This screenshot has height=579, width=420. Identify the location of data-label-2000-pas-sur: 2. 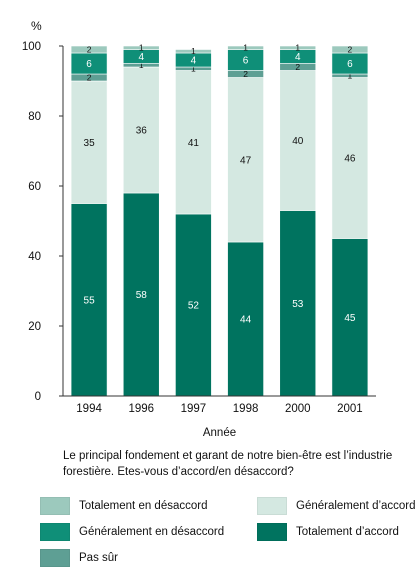
(297, 67).